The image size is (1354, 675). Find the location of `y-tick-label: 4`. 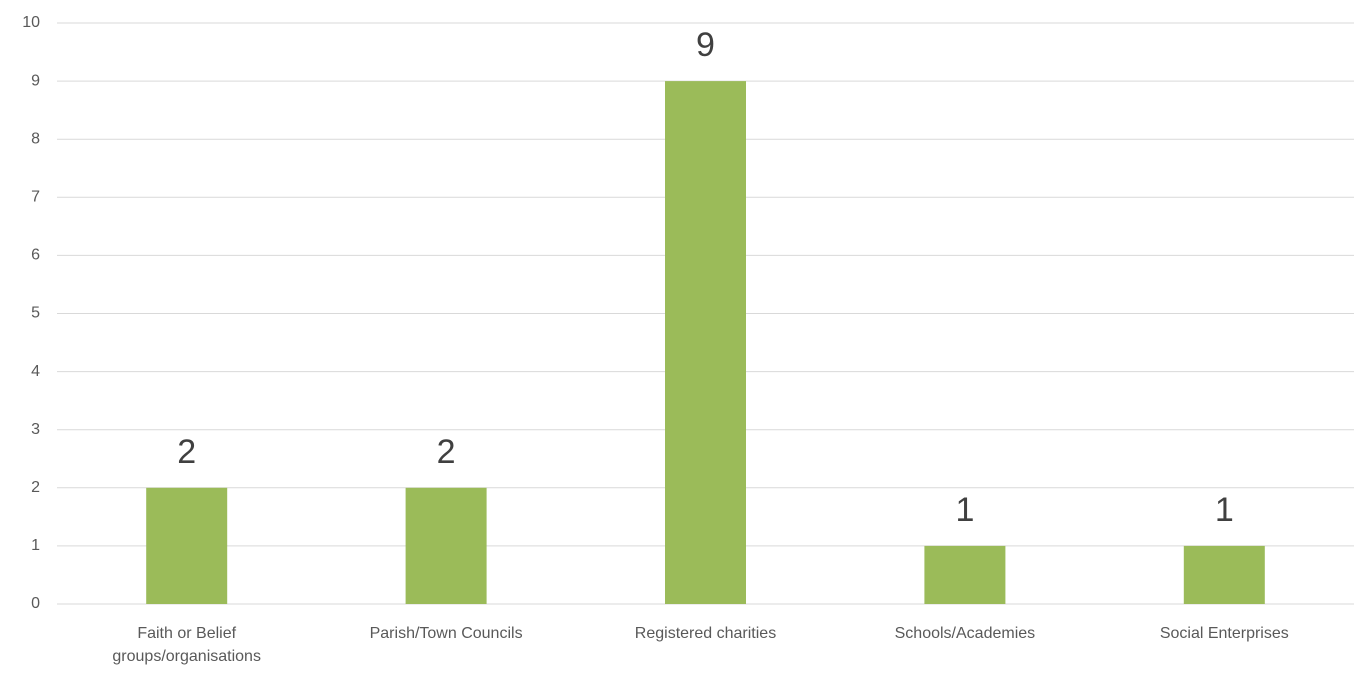

y-tick-label: 4 is located at coordinates (35, 371).